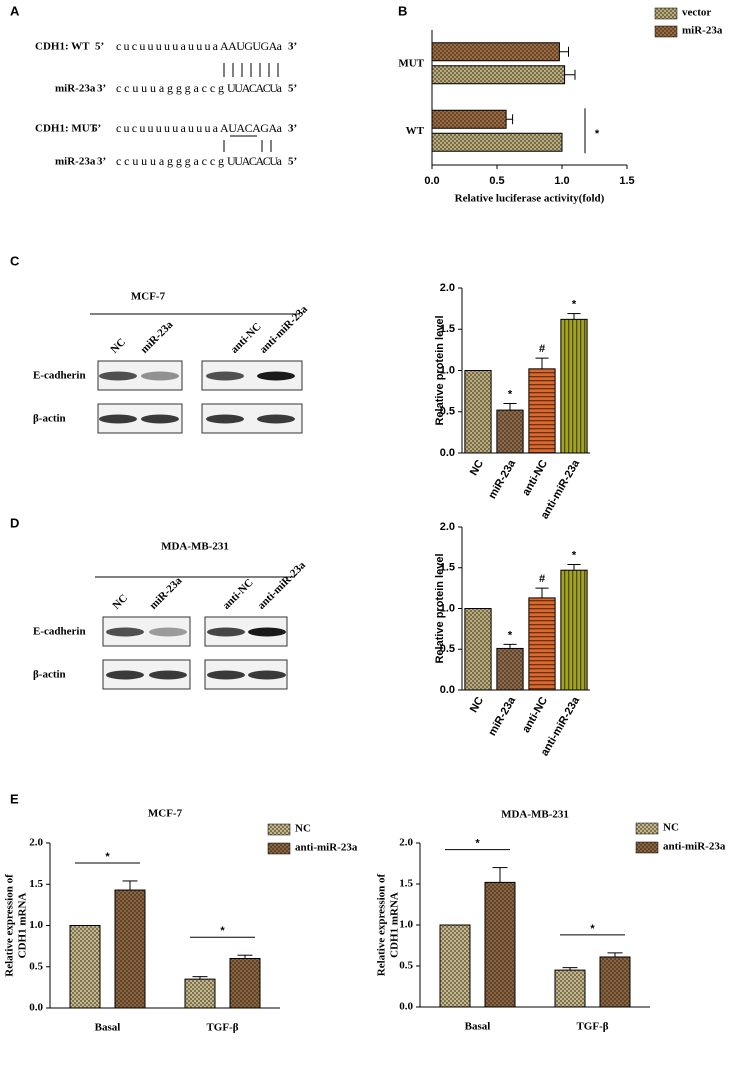 This screenshot has height=1066, width=736. What do you see at coordinates (255, 88) in the screenshot?
I see `seed-sequence: UUACACUa` at bounding box center [255, 88].